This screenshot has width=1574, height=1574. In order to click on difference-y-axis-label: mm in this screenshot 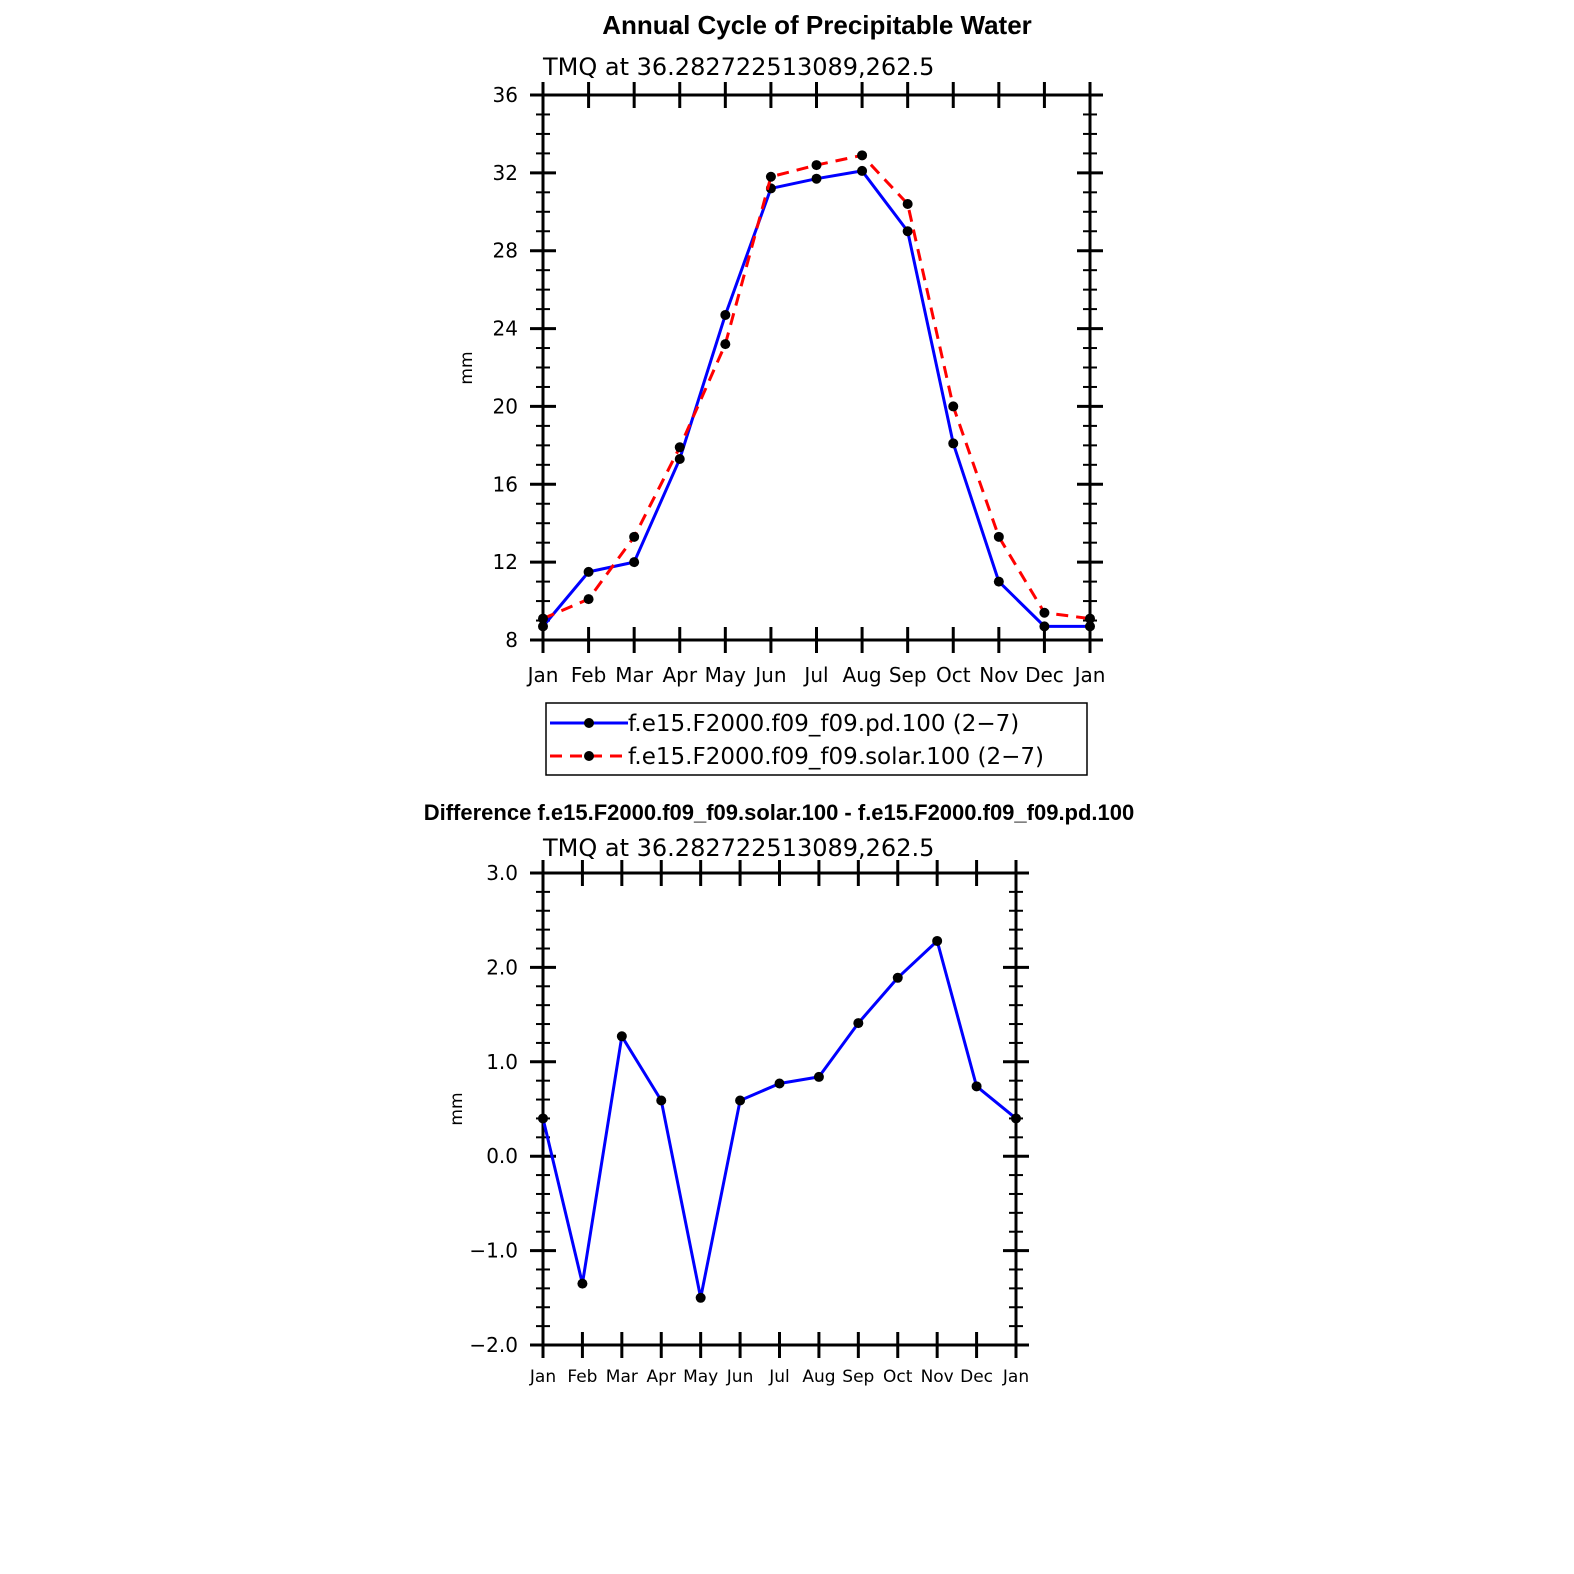, I will do `click(457, 1108)`.